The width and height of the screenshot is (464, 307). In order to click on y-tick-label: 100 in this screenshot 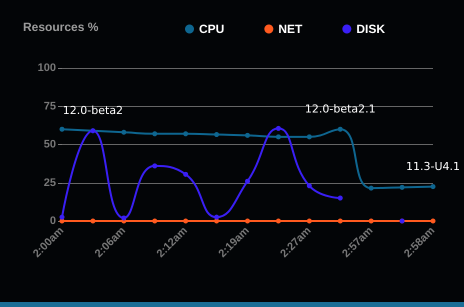, I will do `click(47, 68)`.